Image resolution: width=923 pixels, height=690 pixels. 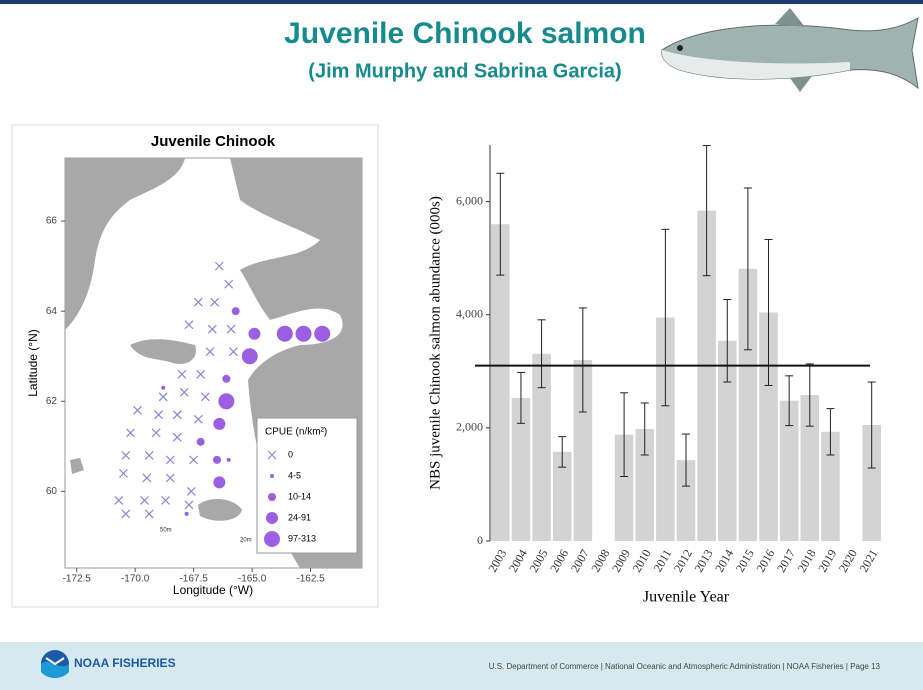 What do you see at coordinates (220, 509) in the screenshot?
I see `land-nunivak` at bounding box center [220, 509].